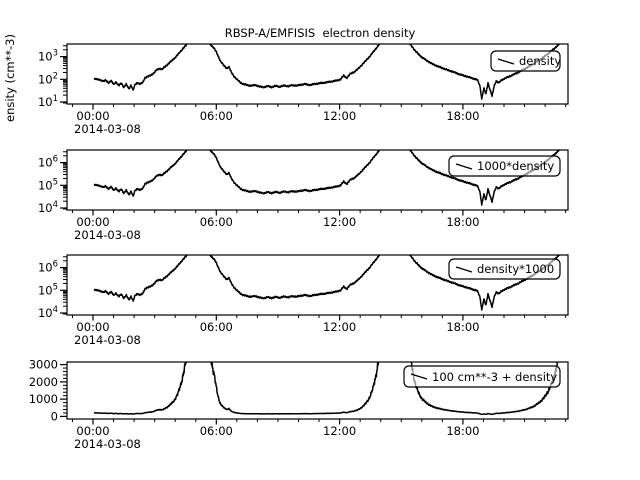 This screenshot has height=480, width=640. Describe the element at coordinates (515, 269) in the screenshot. I see `legend-label: density*1000` at that location.